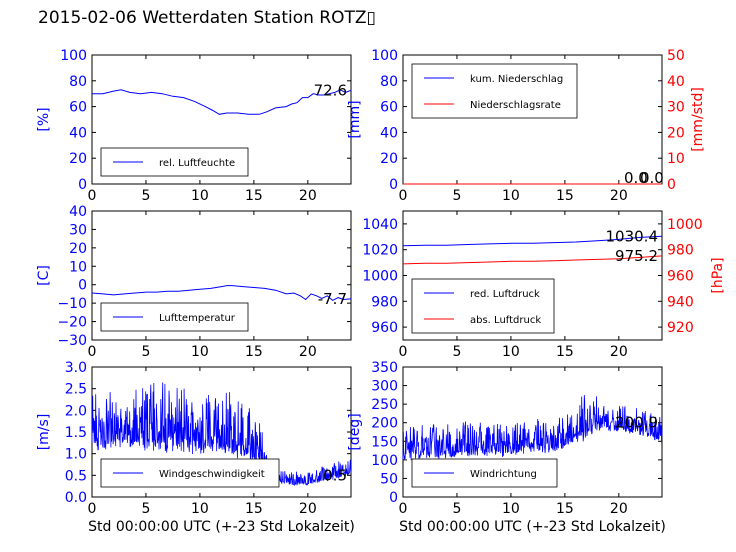 Image resolution: width=736 pixels, height=552 pixels. Describe the element at coordinates (676, 82) in the screenshot. I see `precipitation-y-right-tick-label: 40` at that location.